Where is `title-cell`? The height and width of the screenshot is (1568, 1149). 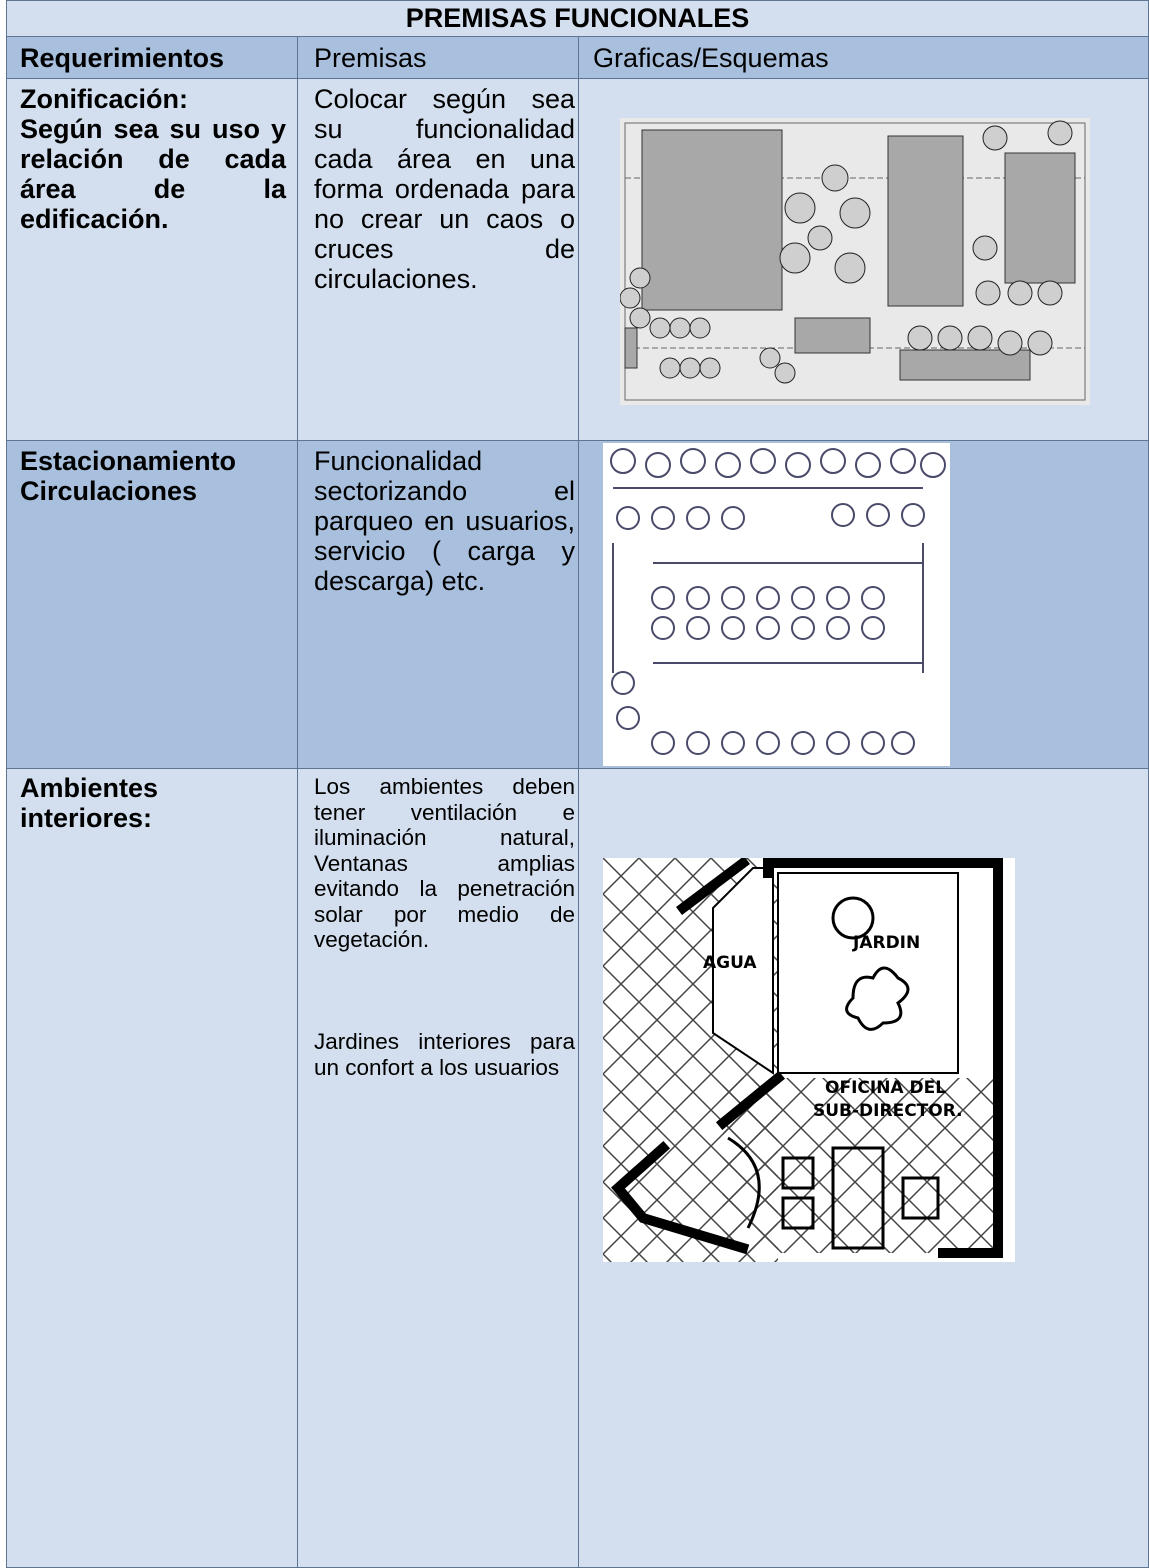 title-cell is located at coordinates (577, 18).